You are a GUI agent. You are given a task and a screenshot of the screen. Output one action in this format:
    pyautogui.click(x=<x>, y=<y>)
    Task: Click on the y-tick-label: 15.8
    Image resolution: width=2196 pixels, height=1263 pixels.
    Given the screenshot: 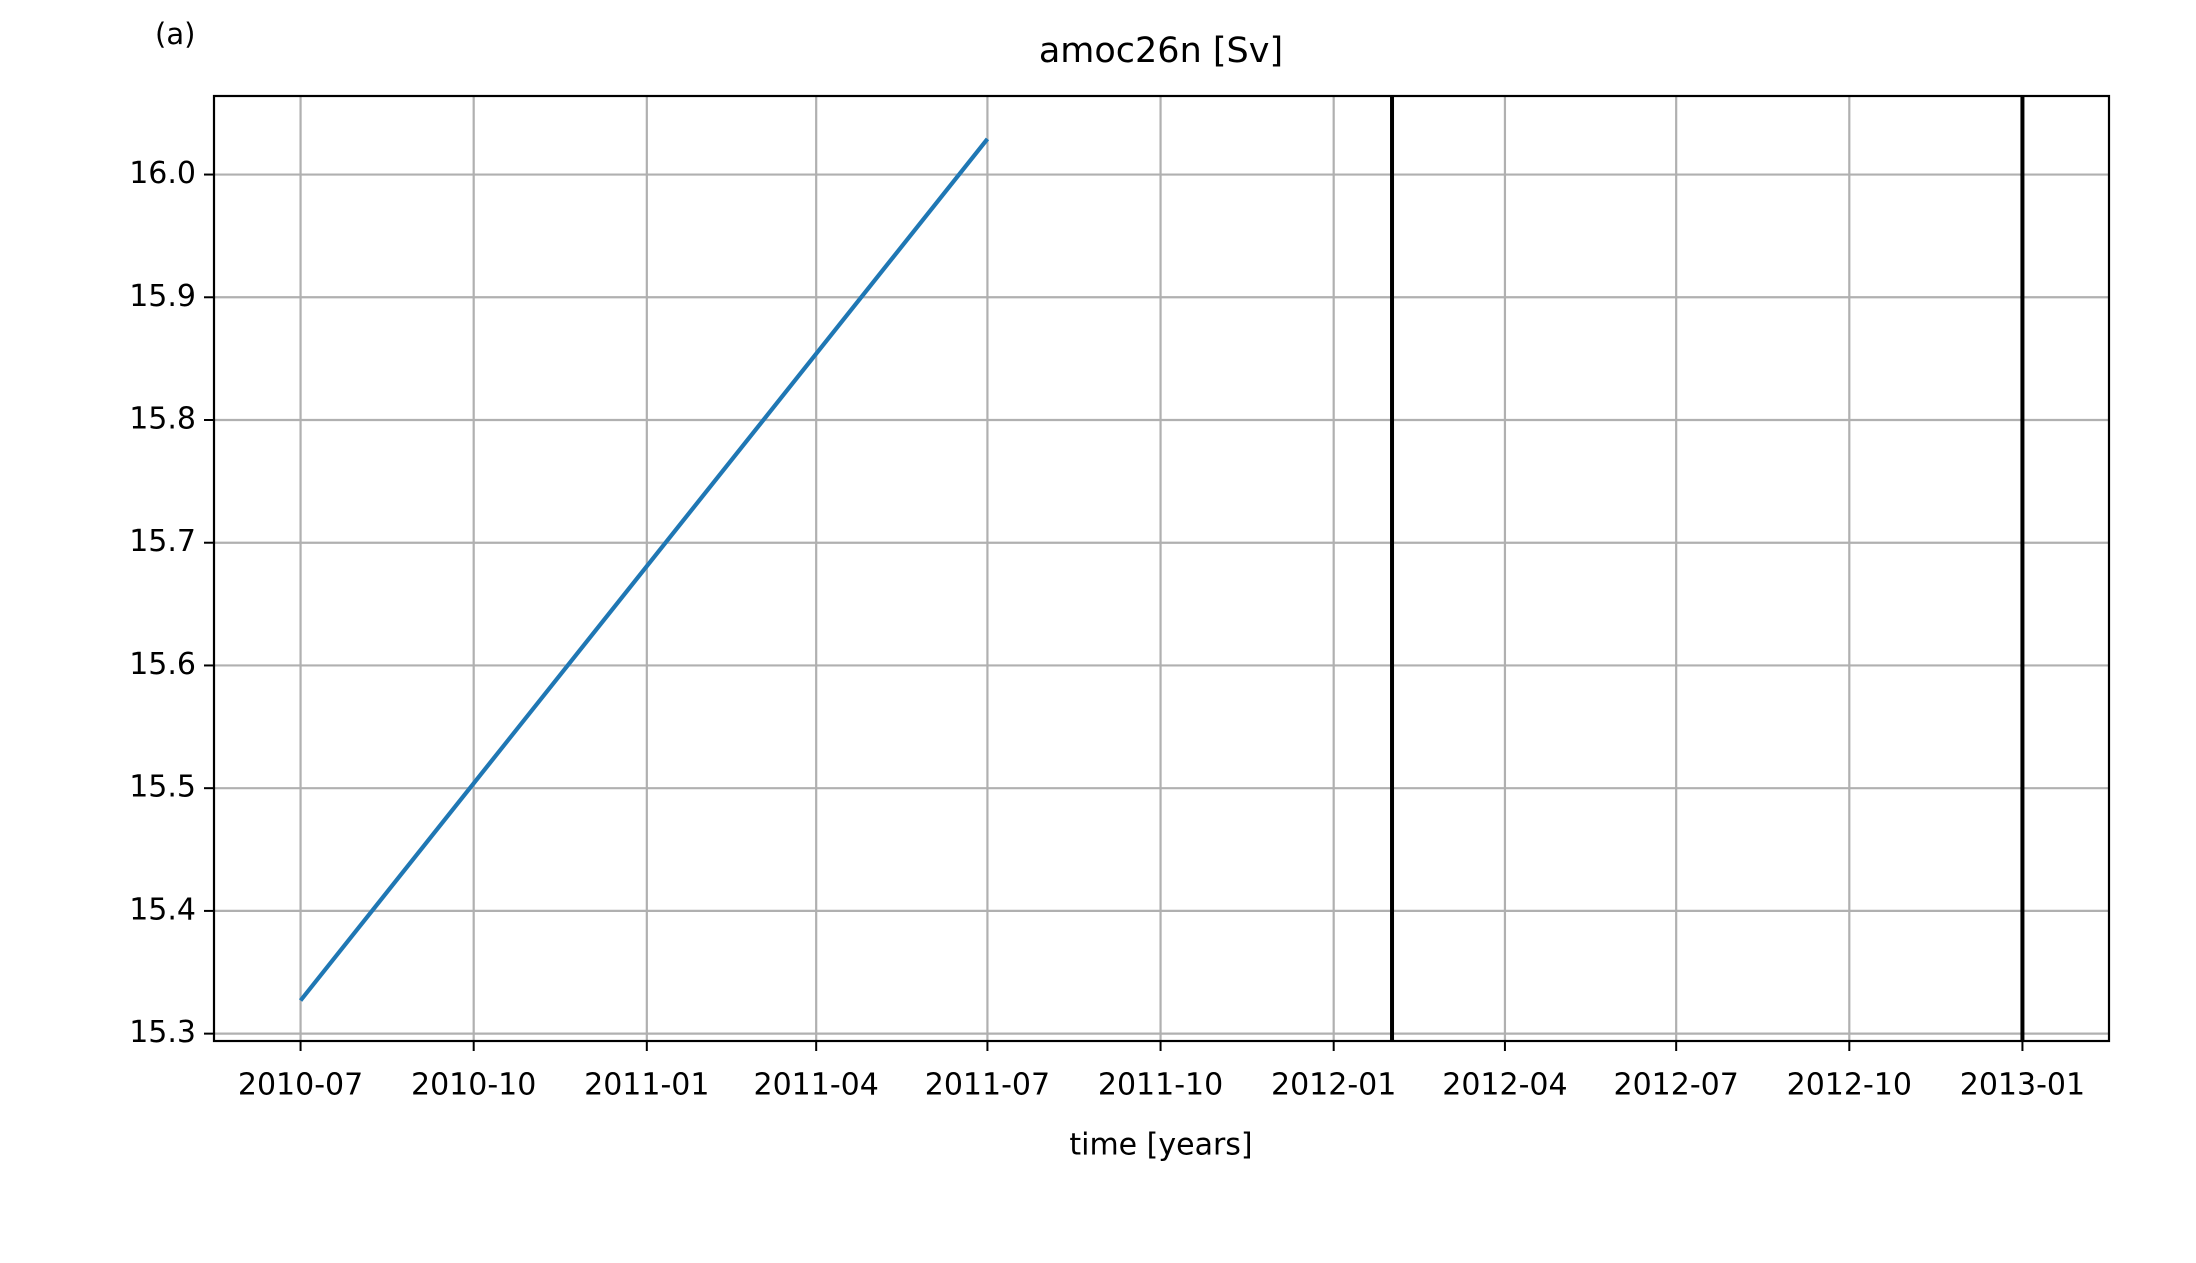 What is the action you would take?
    pyautogui.click(x=162, y=419)
    